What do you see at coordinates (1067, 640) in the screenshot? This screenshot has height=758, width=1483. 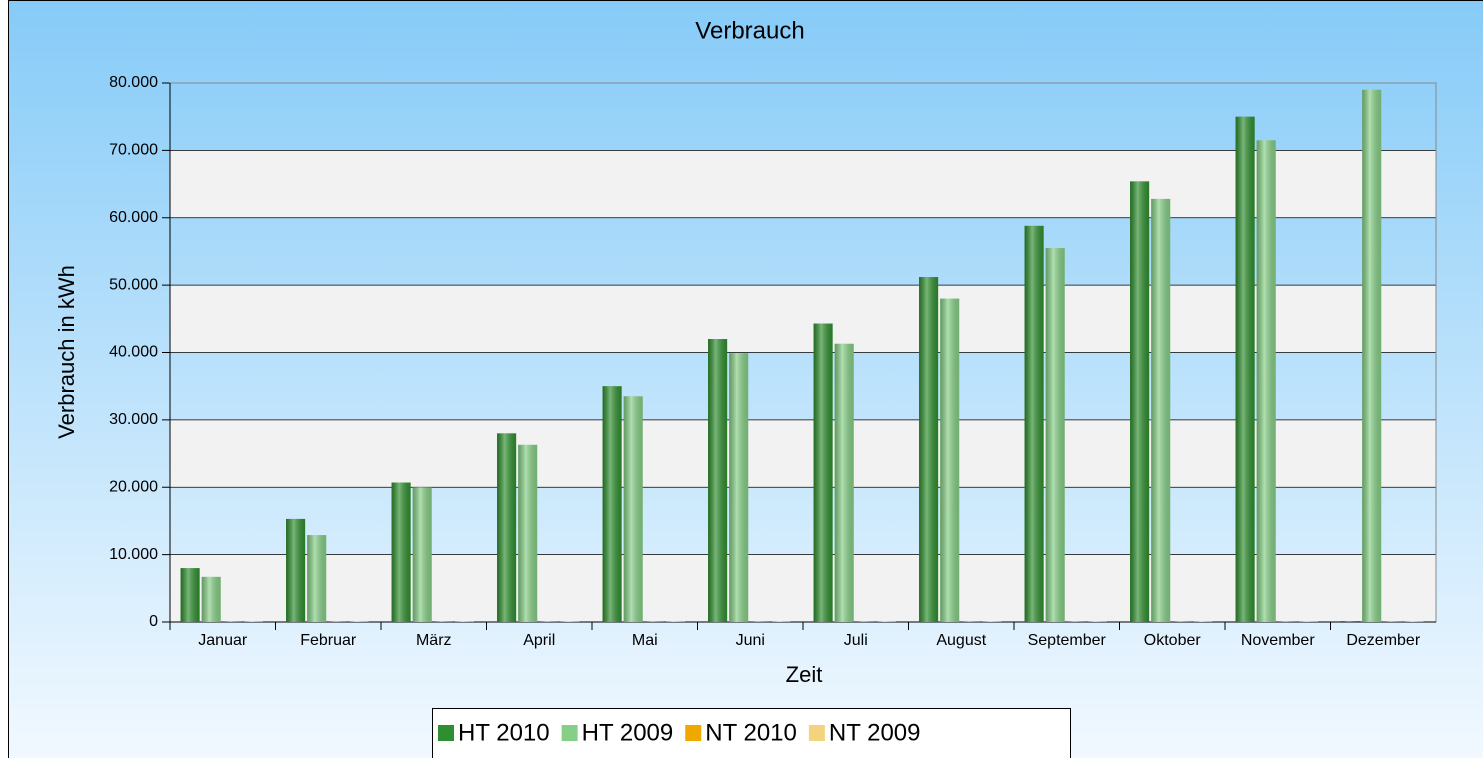 I see `x-tick-label: September` at bounding box center [1067, 640].